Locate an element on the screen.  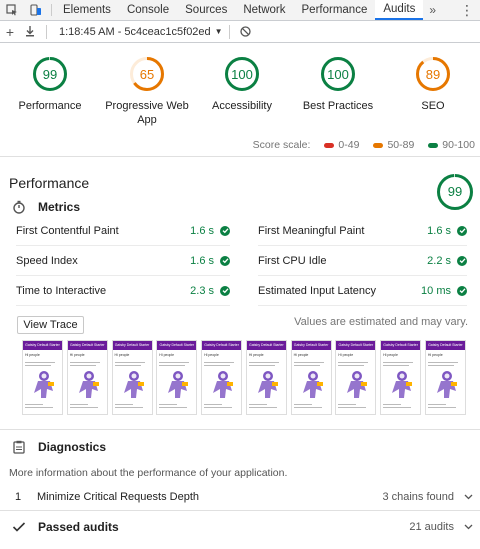
gauge-label: Progressive Web App is located at coordinates (147, 113).